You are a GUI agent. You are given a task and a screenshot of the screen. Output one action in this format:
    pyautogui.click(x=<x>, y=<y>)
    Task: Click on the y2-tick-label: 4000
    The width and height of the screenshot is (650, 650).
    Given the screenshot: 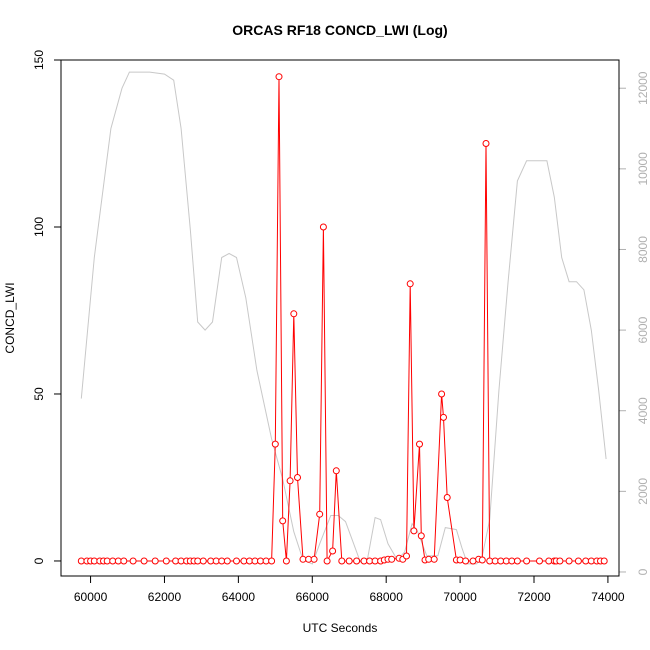 What is the action you would take?
    pyautogui.click(x=643, y=410)
    